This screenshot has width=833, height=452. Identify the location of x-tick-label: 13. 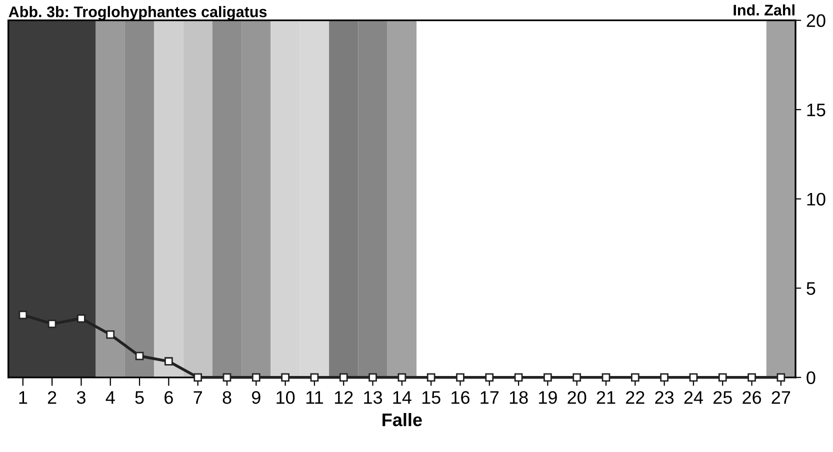
(373, 397).